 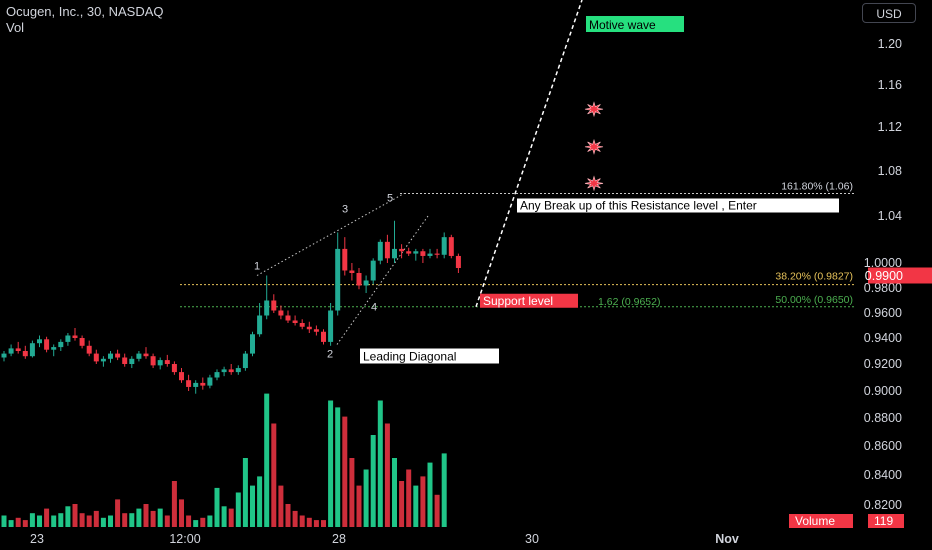 I want to click on current-price-badge, so click(x=900, y=275).